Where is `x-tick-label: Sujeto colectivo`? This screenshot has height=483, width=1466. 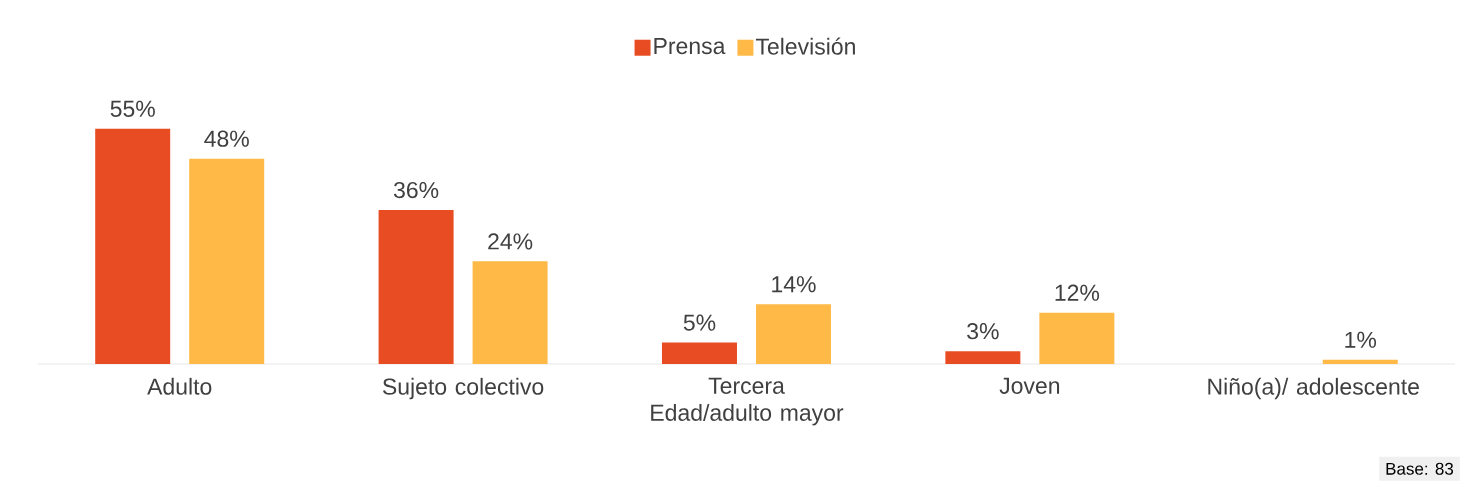 x-tick-label: Sujeto colectivo is located at coordinates (463, 388).